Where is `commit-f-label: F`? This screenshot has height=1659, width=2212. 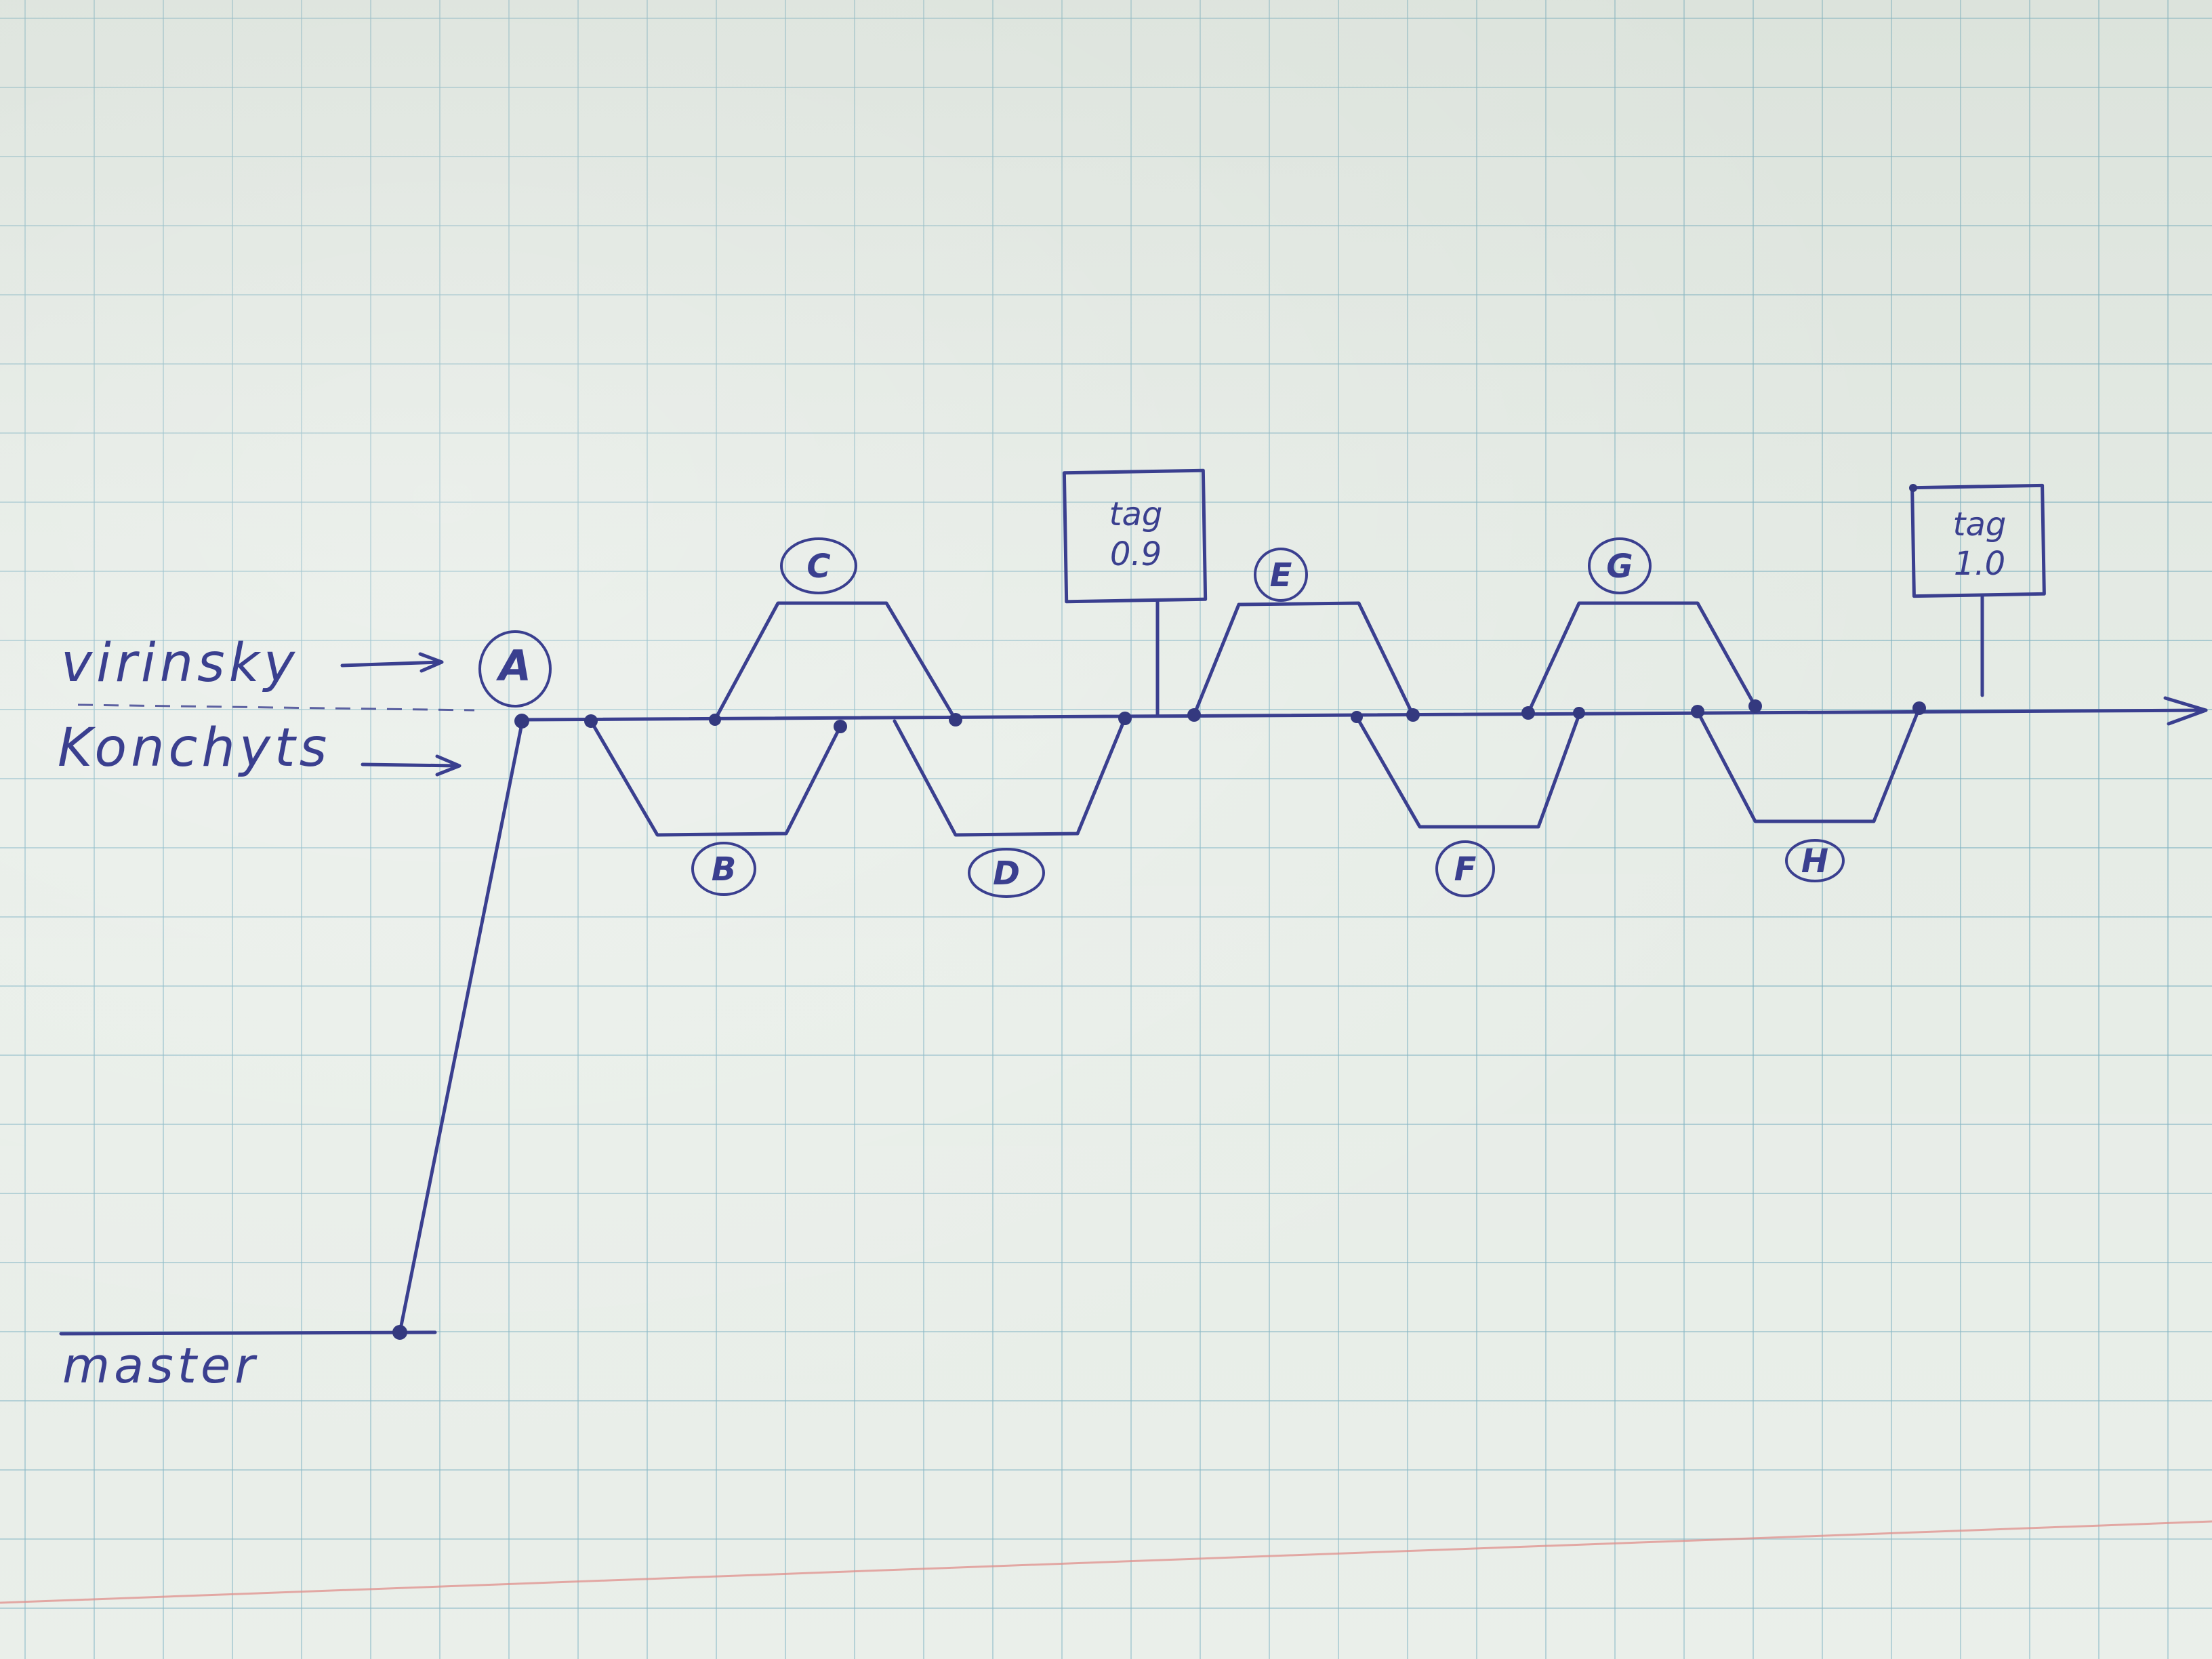 commit-f-label: F is located at coordinates (1465, 869).